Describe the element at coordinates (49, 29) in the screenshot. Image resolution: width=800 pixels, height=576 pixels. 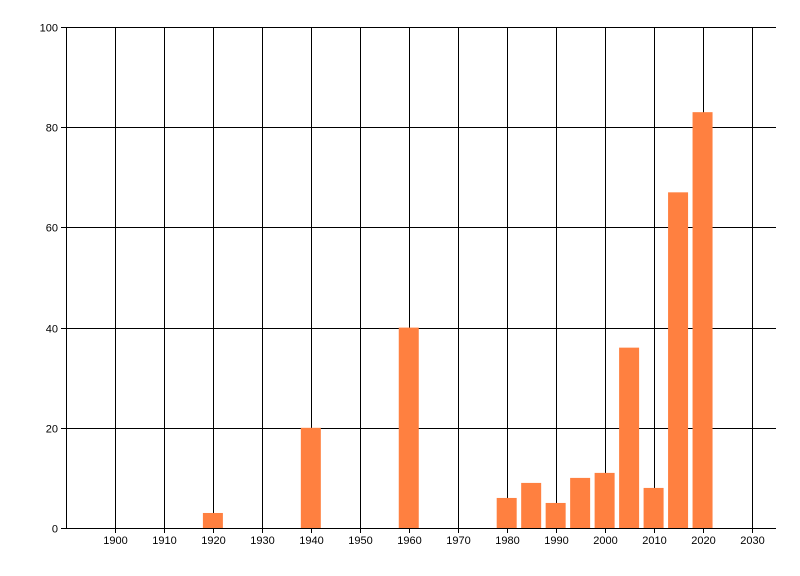
I see `y-tick-label: 100` at that location.